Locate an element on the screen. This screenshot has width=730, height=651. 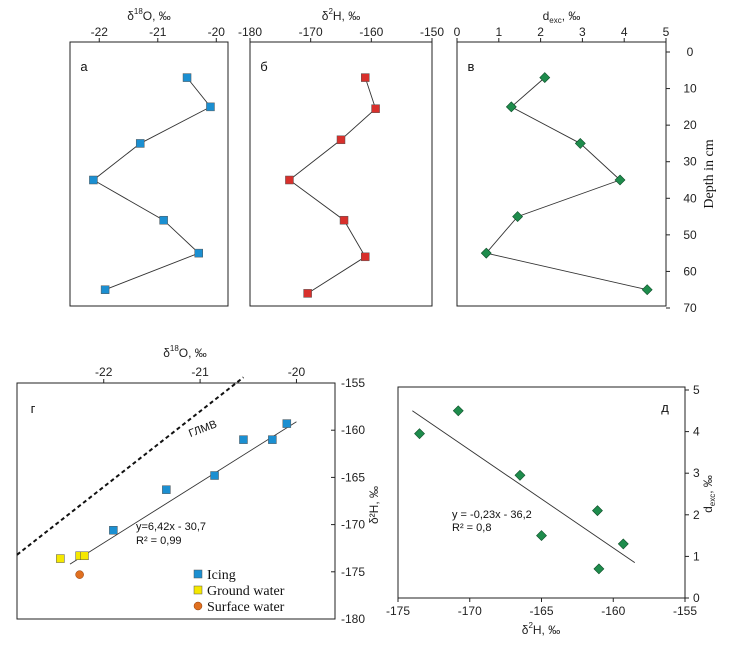
y-tick-label: 3 is located at coordinates (696, 473).